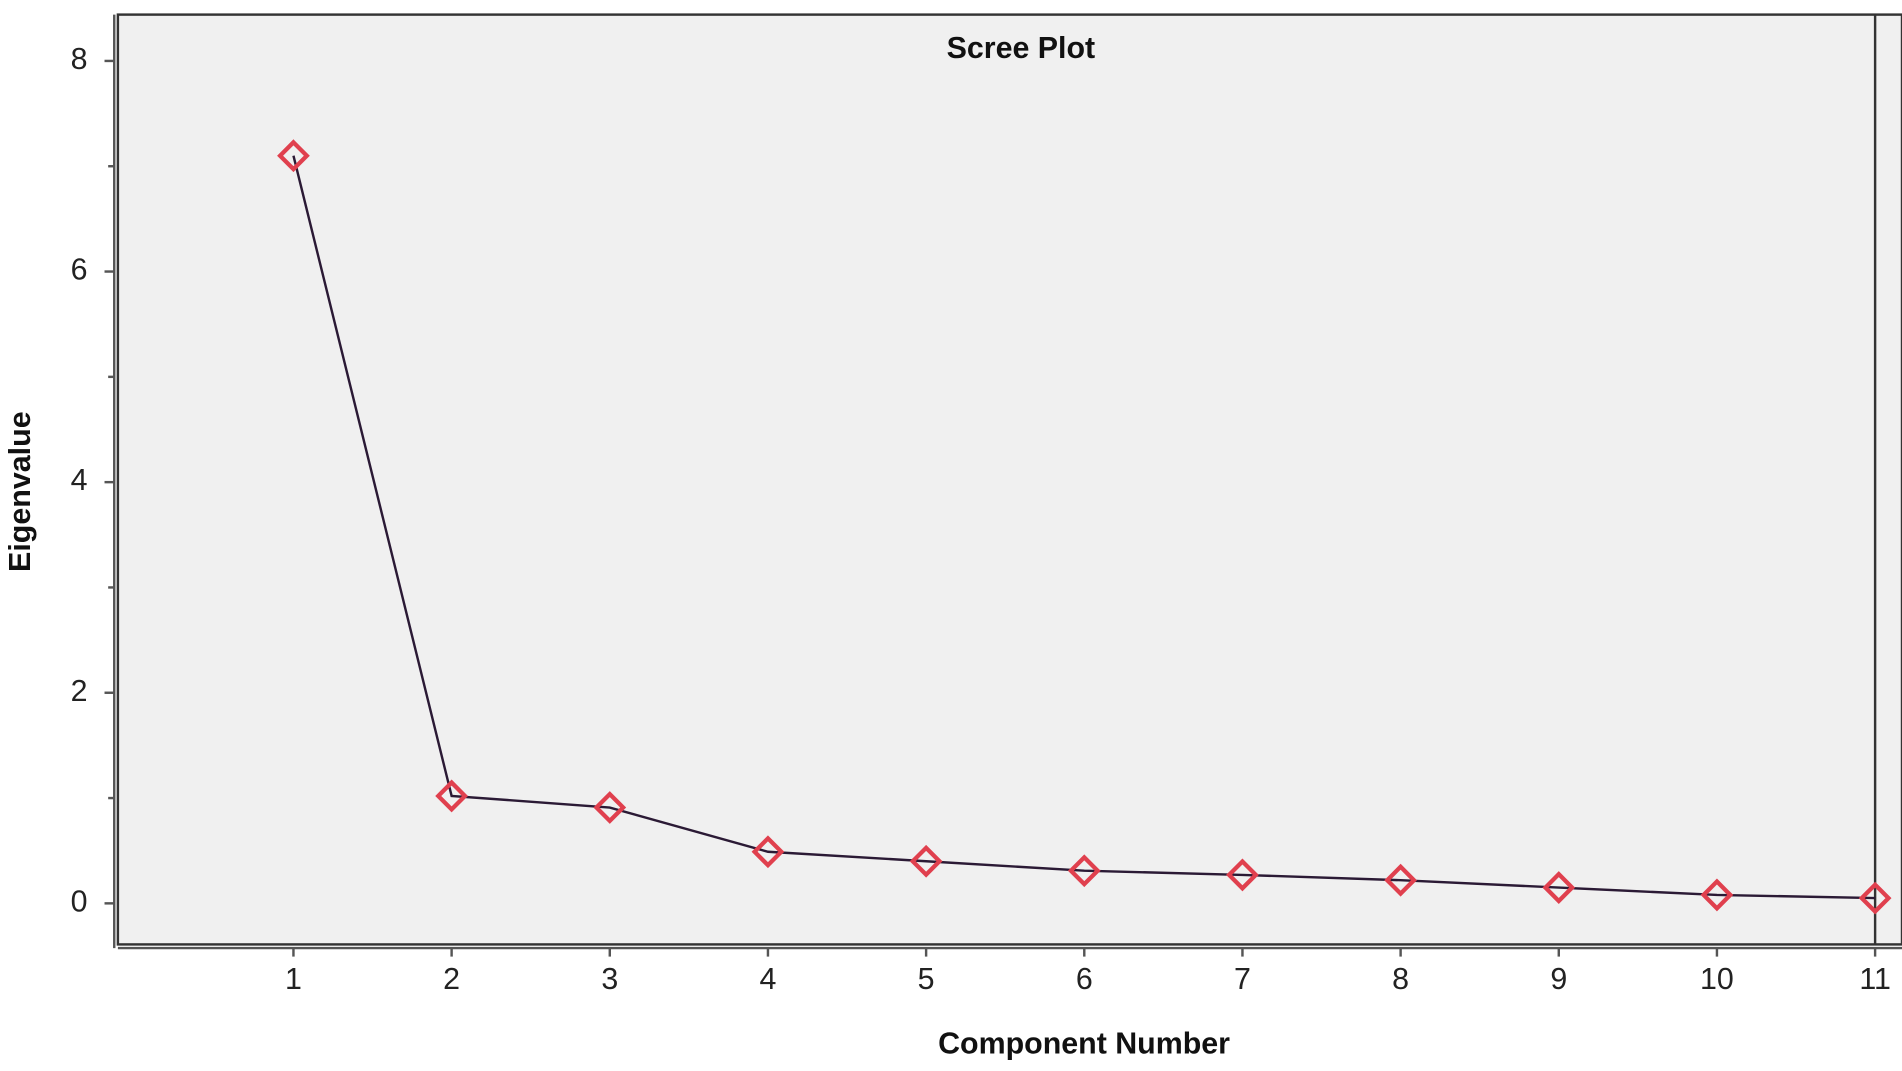 This screenshot has height=1071, width=1902. What do you see at coordinates (79, 270) in the screenshot?
I see `y-tick-label: 6` at bounding box center [79, 270].